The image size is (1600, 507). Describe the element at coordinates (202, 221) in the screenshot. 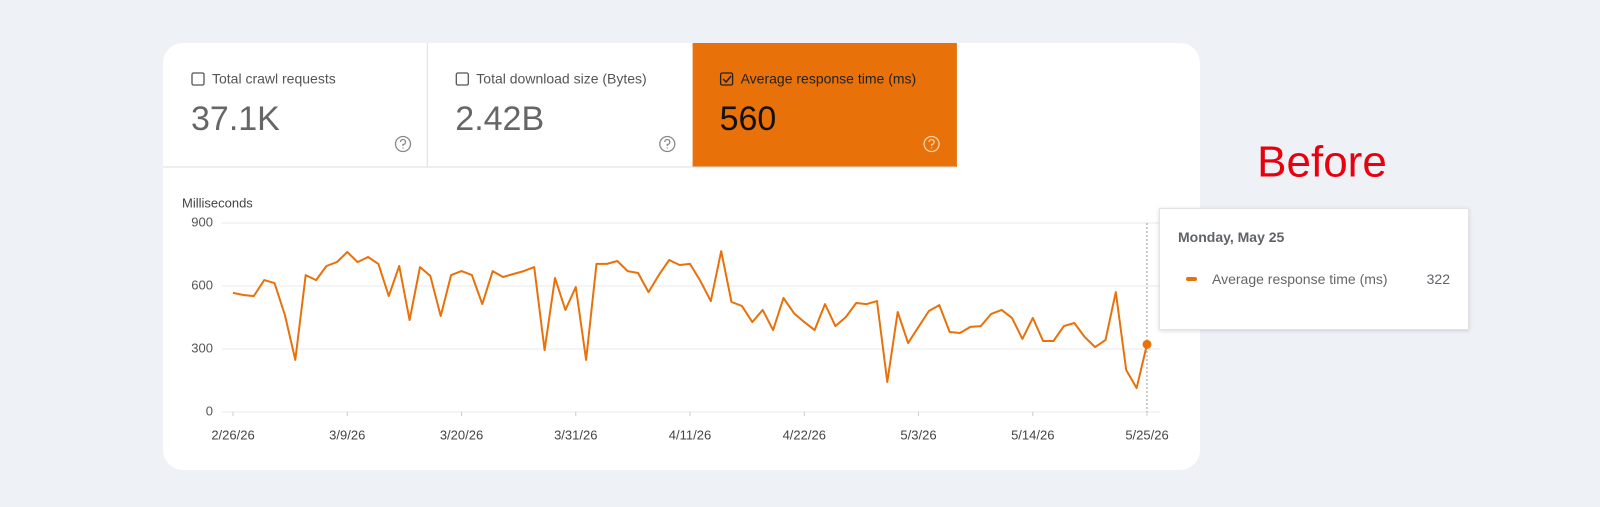

I see `y-tick-label: 900` at that location.